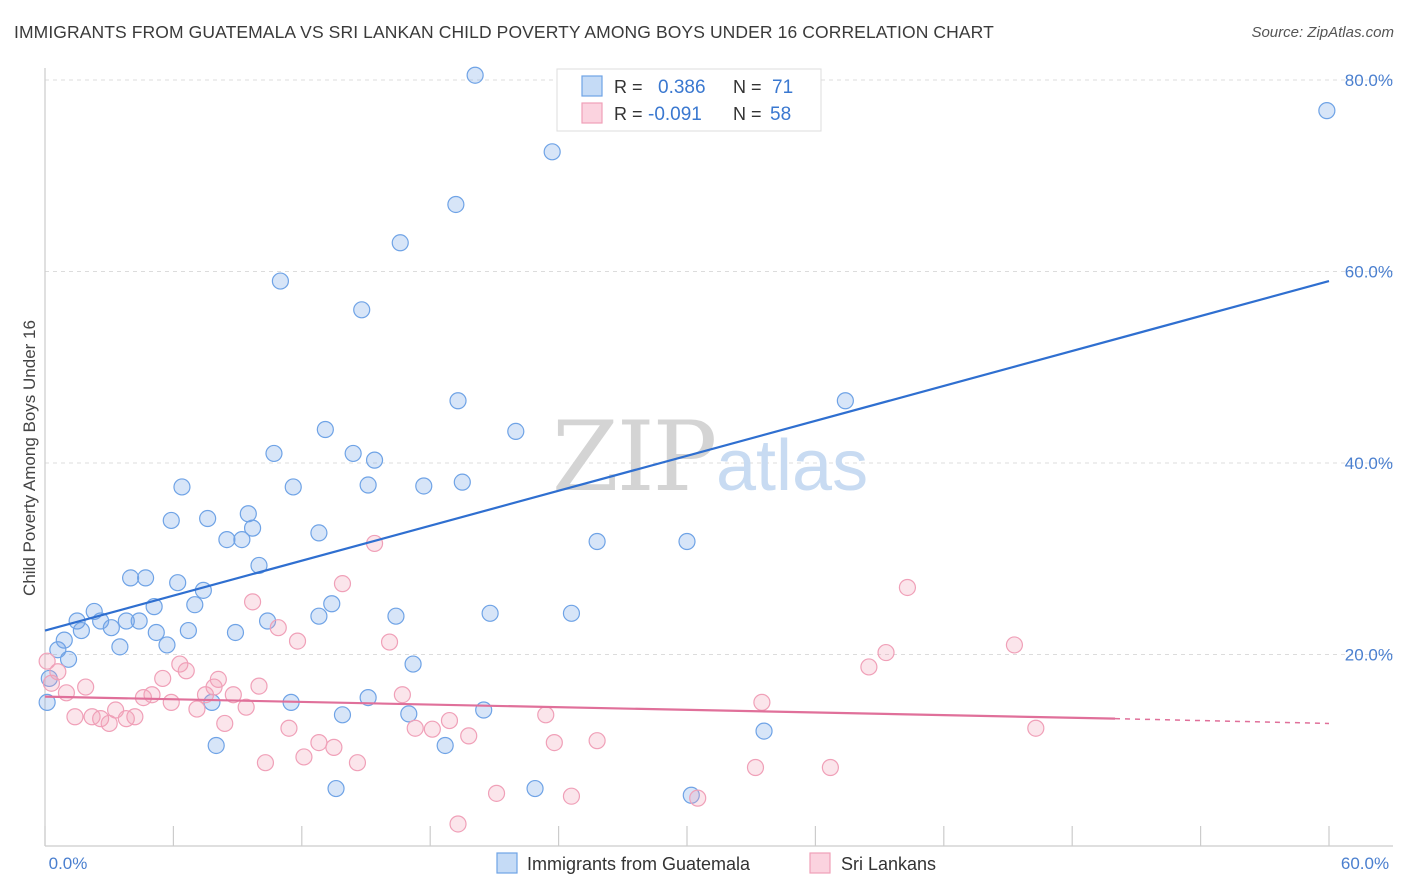  Describe the element at coordinates (682, 87) in the screenshot. I see `legend-r-value: 0.386` at that location.